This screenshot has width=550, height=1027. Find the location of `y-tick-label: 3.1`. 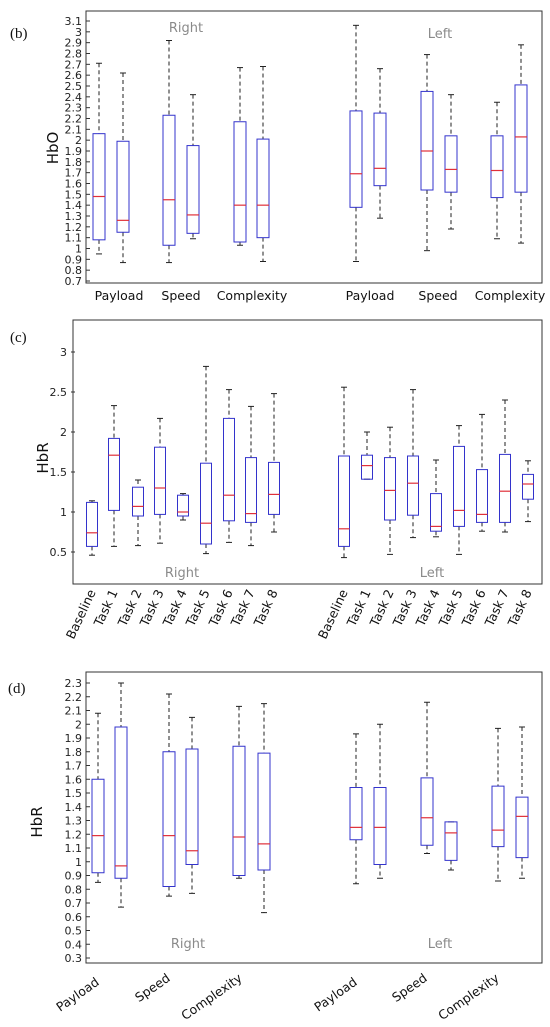

y-tick-label: 3.1 is located at coordinates (74, 21).